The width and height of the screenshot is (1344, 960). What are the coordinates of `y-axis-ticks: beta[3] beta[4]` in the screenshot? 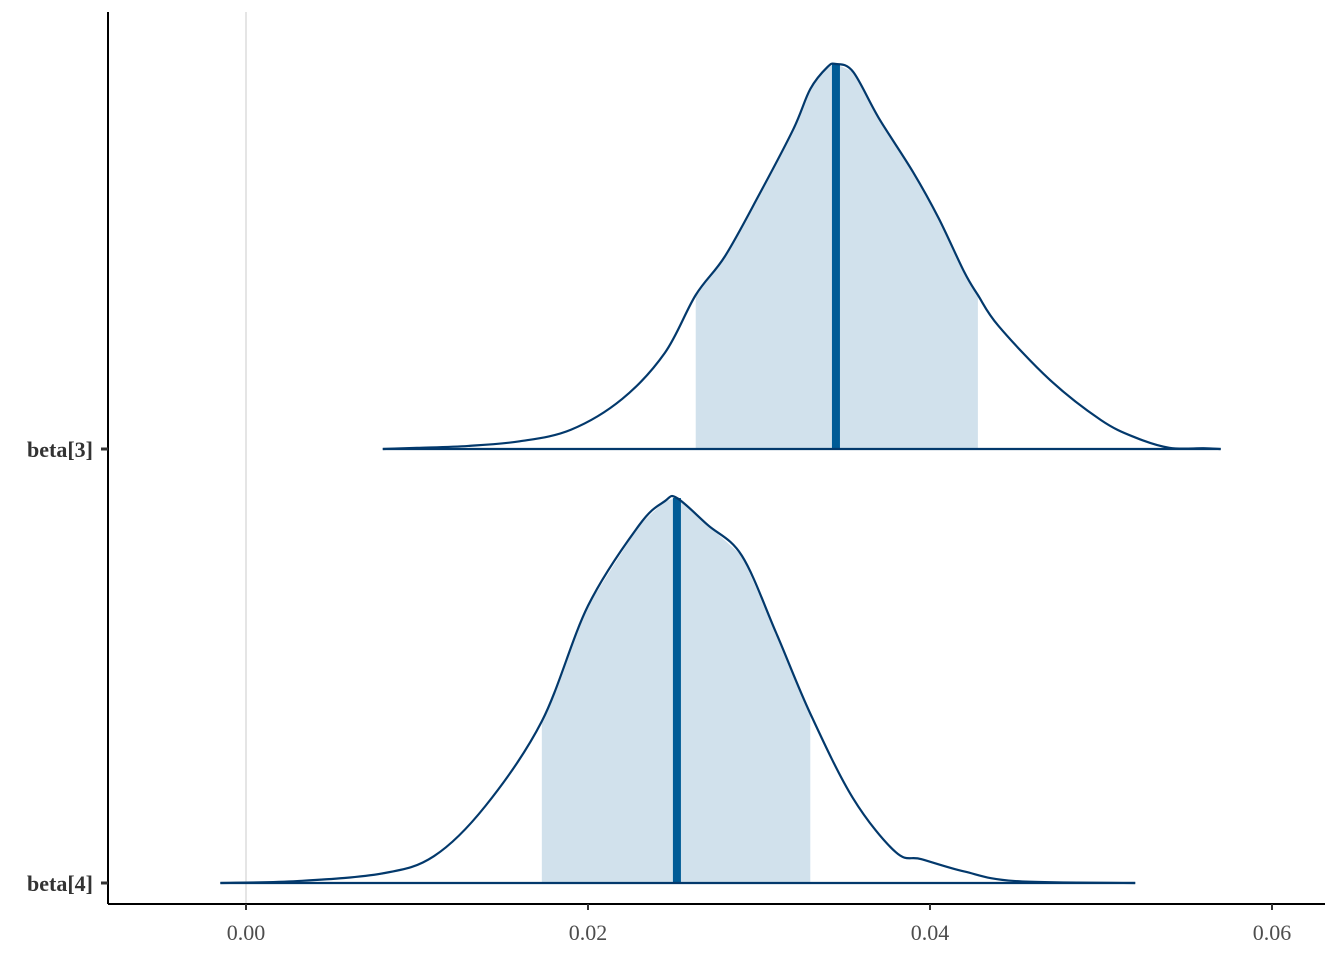 It's located at (67, 666).